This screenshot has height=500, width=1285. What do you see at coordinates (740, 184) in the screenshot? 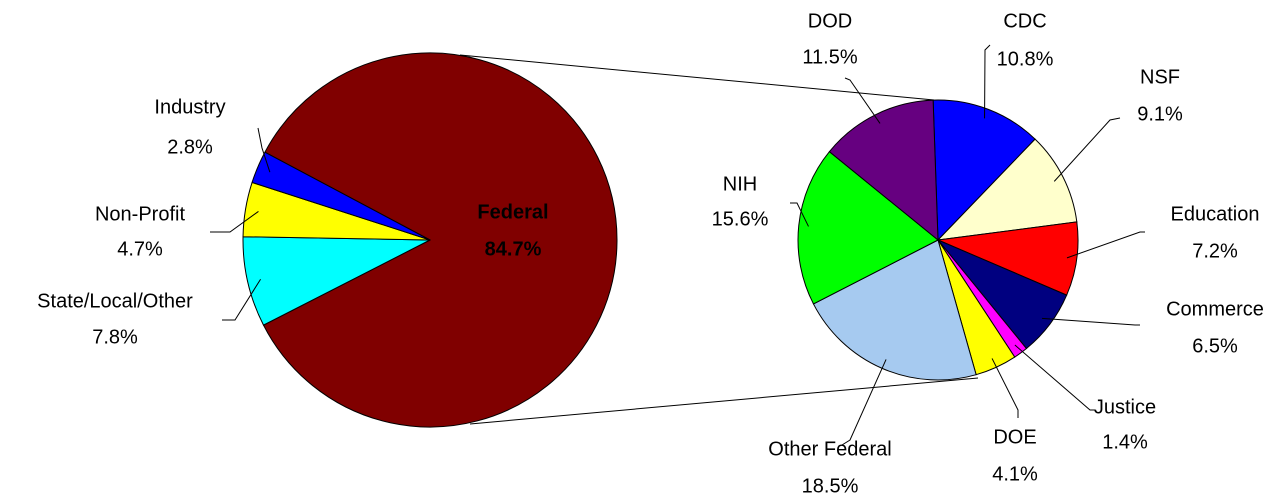
I see `slice-label: NIH` at bounding box center [740, 184].